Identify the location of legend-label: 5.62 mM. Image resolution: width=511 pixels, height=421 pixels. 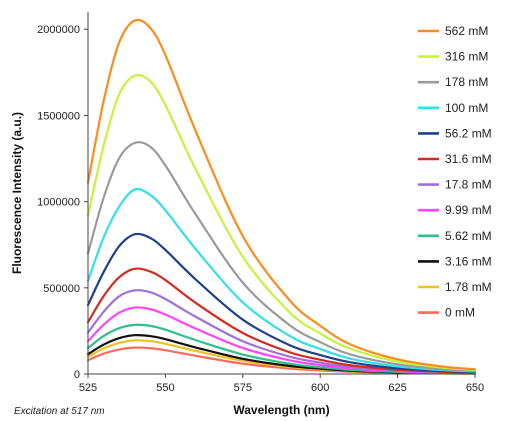
(468, 236).